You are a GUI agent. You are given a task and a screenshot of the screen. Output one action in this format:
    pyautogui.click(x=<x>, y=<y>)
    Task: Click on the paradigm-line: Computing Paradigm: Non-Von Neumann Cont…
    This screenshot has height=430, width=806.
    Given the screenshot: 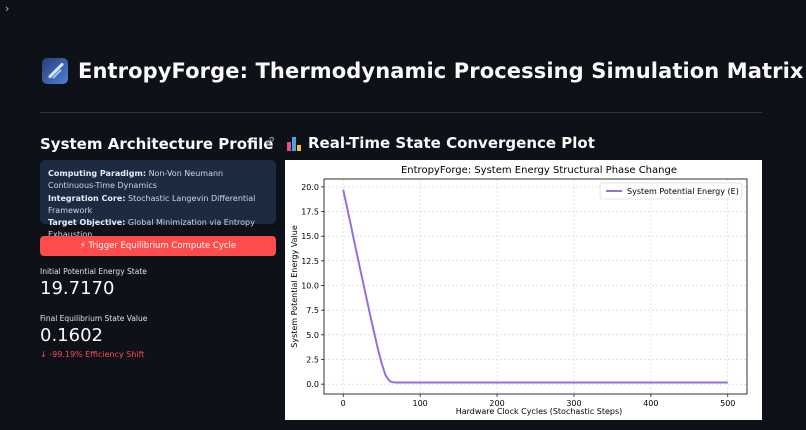 What is the action you would take?
    pyautogui.click(x=136, y=180)
    